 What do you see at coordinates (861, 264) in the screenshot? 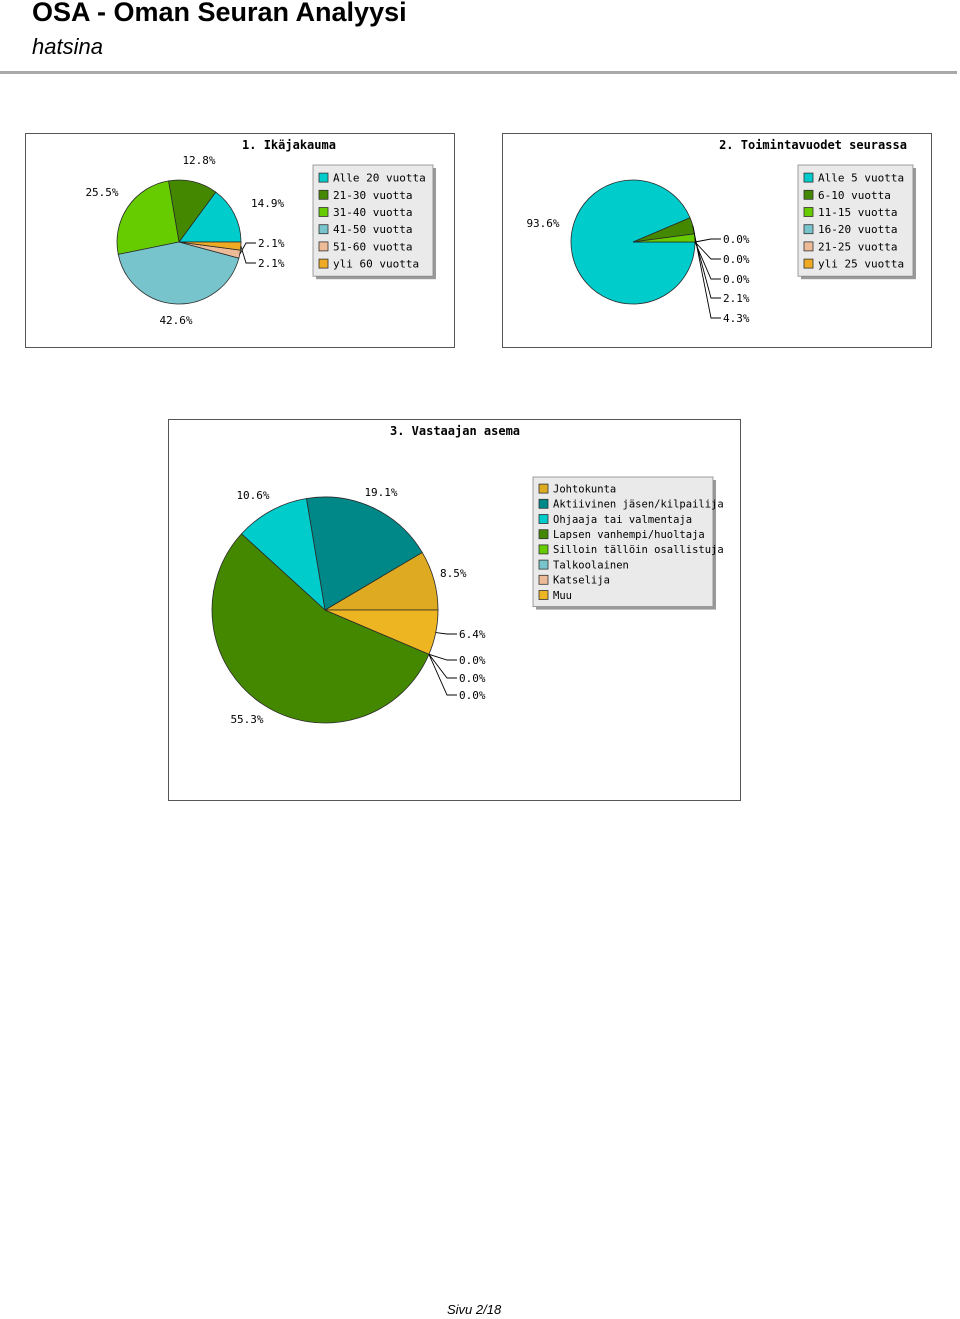
I see `legend-label: yli 25 vuotta` at bounding box center [861, 264].